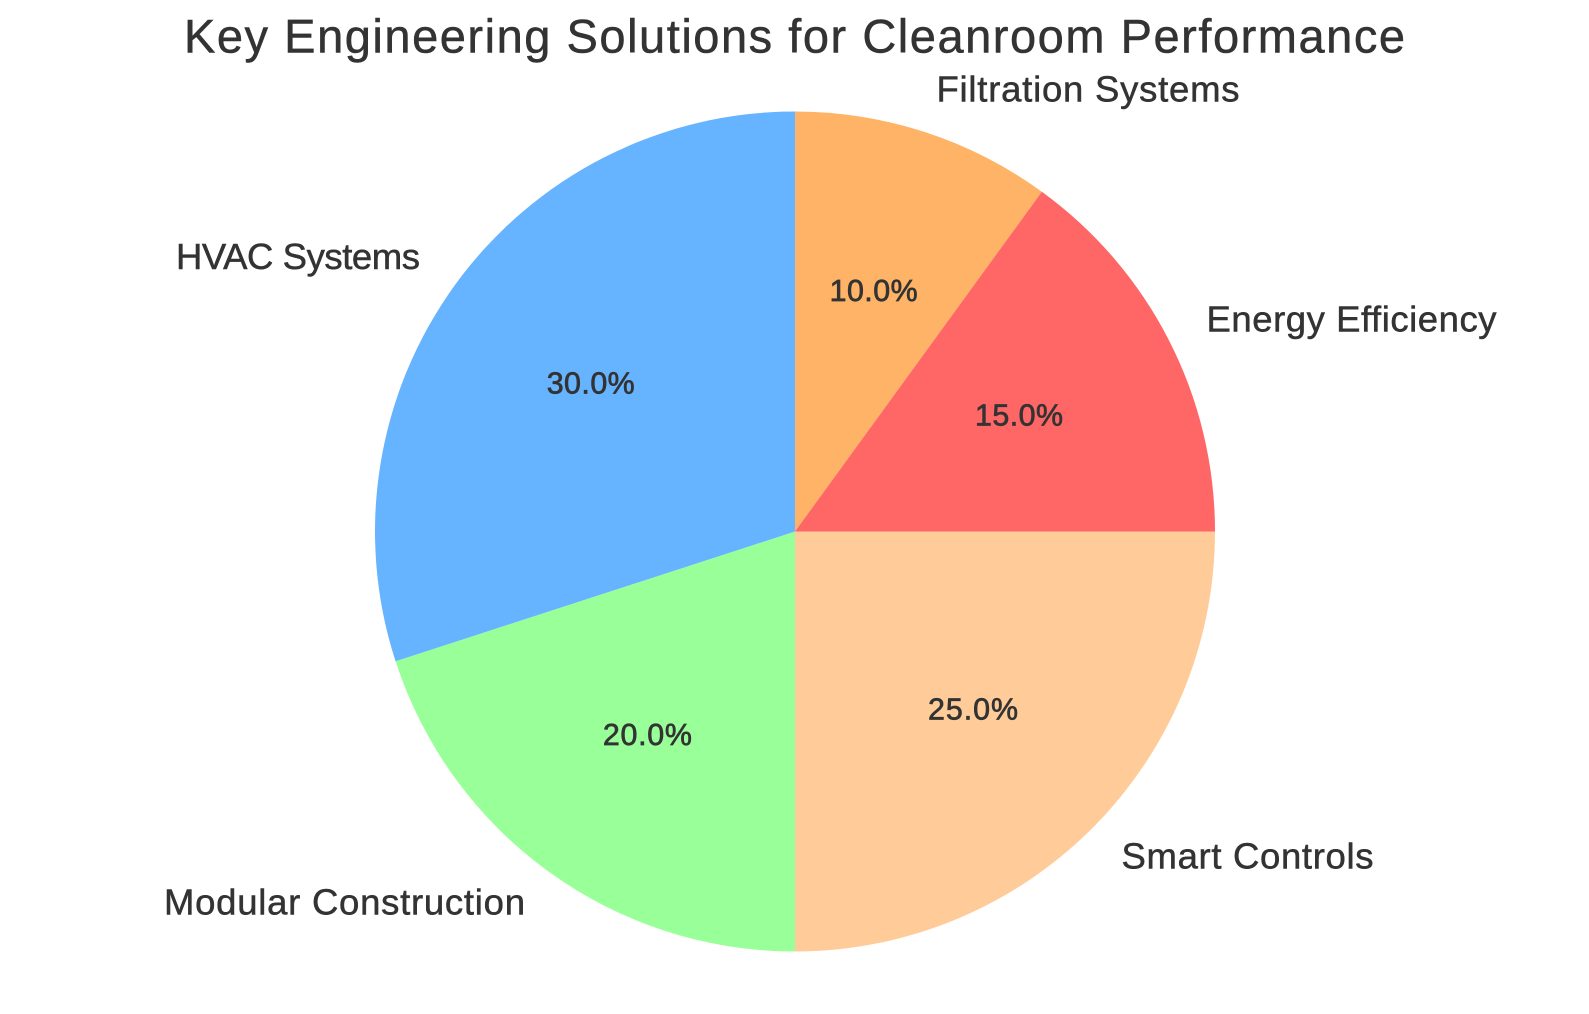 The width and height of the screenshot is (1589, 1014). What do you see at coordinates (1248, 856) in the screenshot?
I see `svg-text: Smart Controls` at bounding box center [1248, 856].